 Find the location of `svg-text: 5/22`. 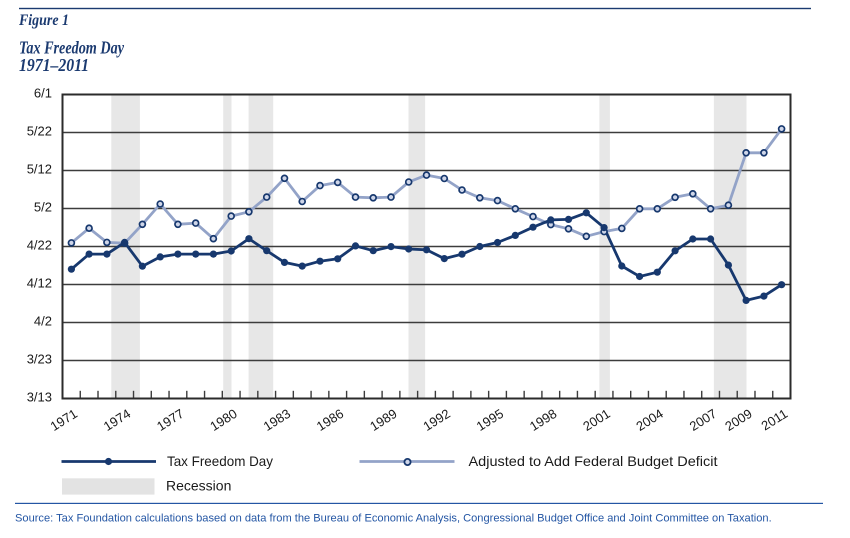

svg-text: 5/22 is located at coordinates (39, 131).